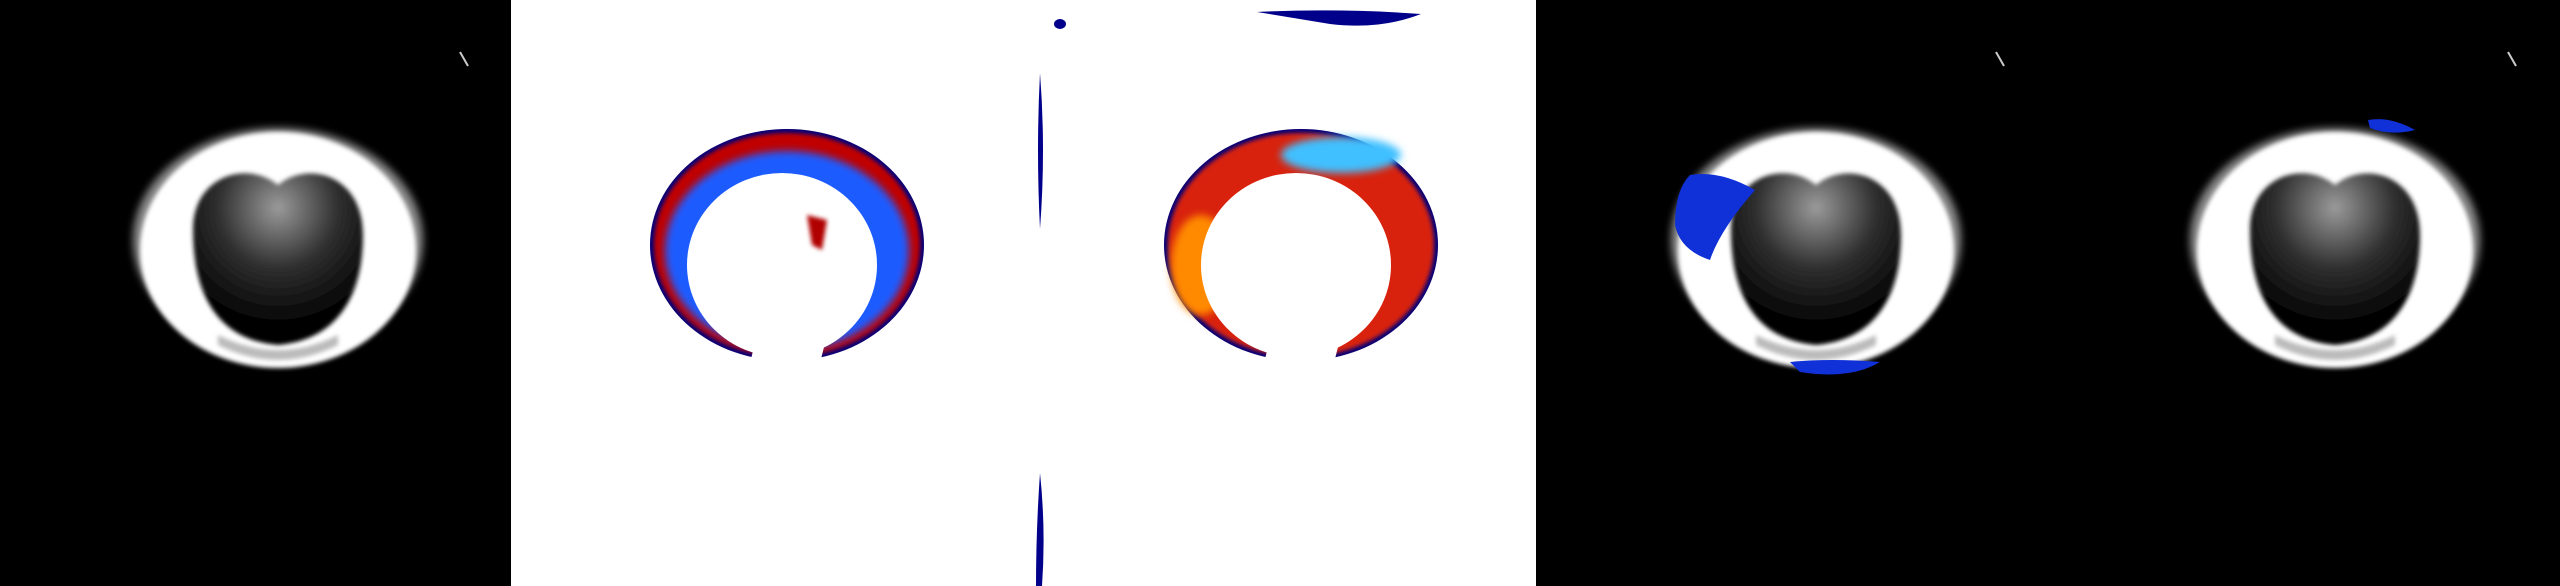  Describe the element at coordinates (817, 232) in the screenshot. I see `papillary` at that location.